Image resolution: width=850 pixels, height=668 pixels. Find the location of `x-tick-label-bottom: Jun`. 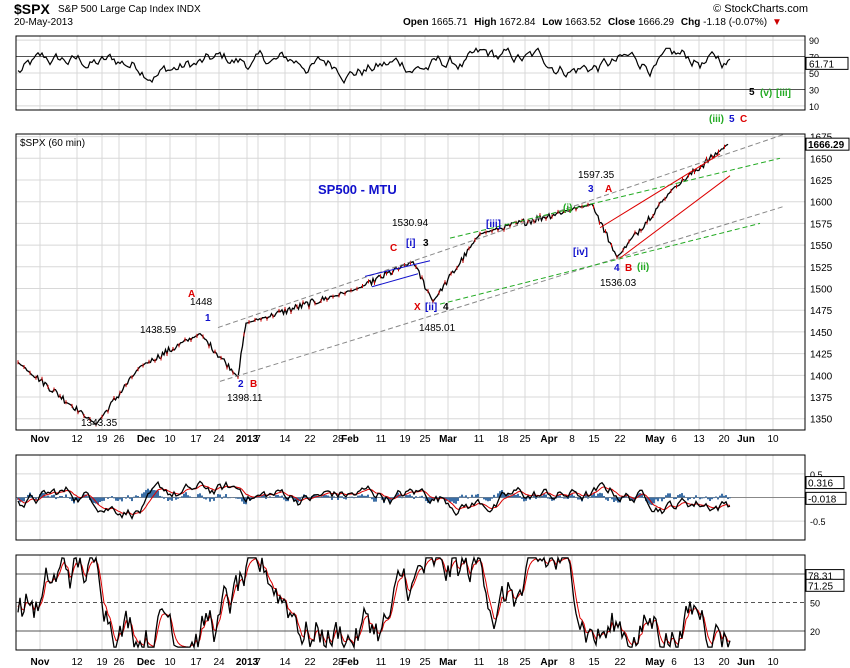

x-tick-label-bottom: Jun is located at coordinates (746, 662).